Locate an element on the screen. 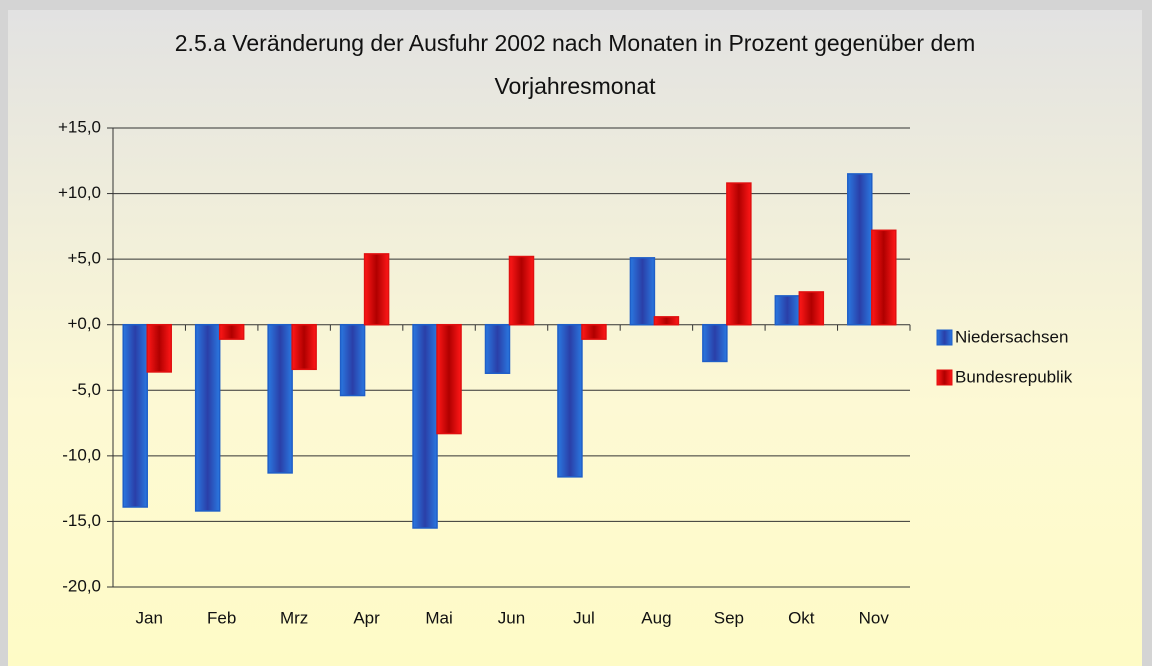  x-tick-label: Mrz is located at coordinates (294, 617).